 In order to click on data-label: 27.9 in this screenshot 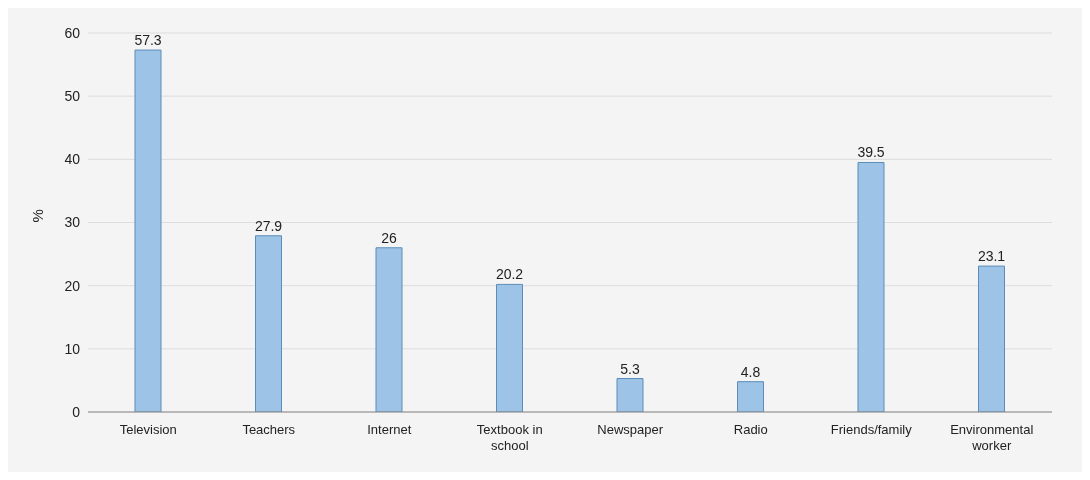, I will do `click(268, 225)`.